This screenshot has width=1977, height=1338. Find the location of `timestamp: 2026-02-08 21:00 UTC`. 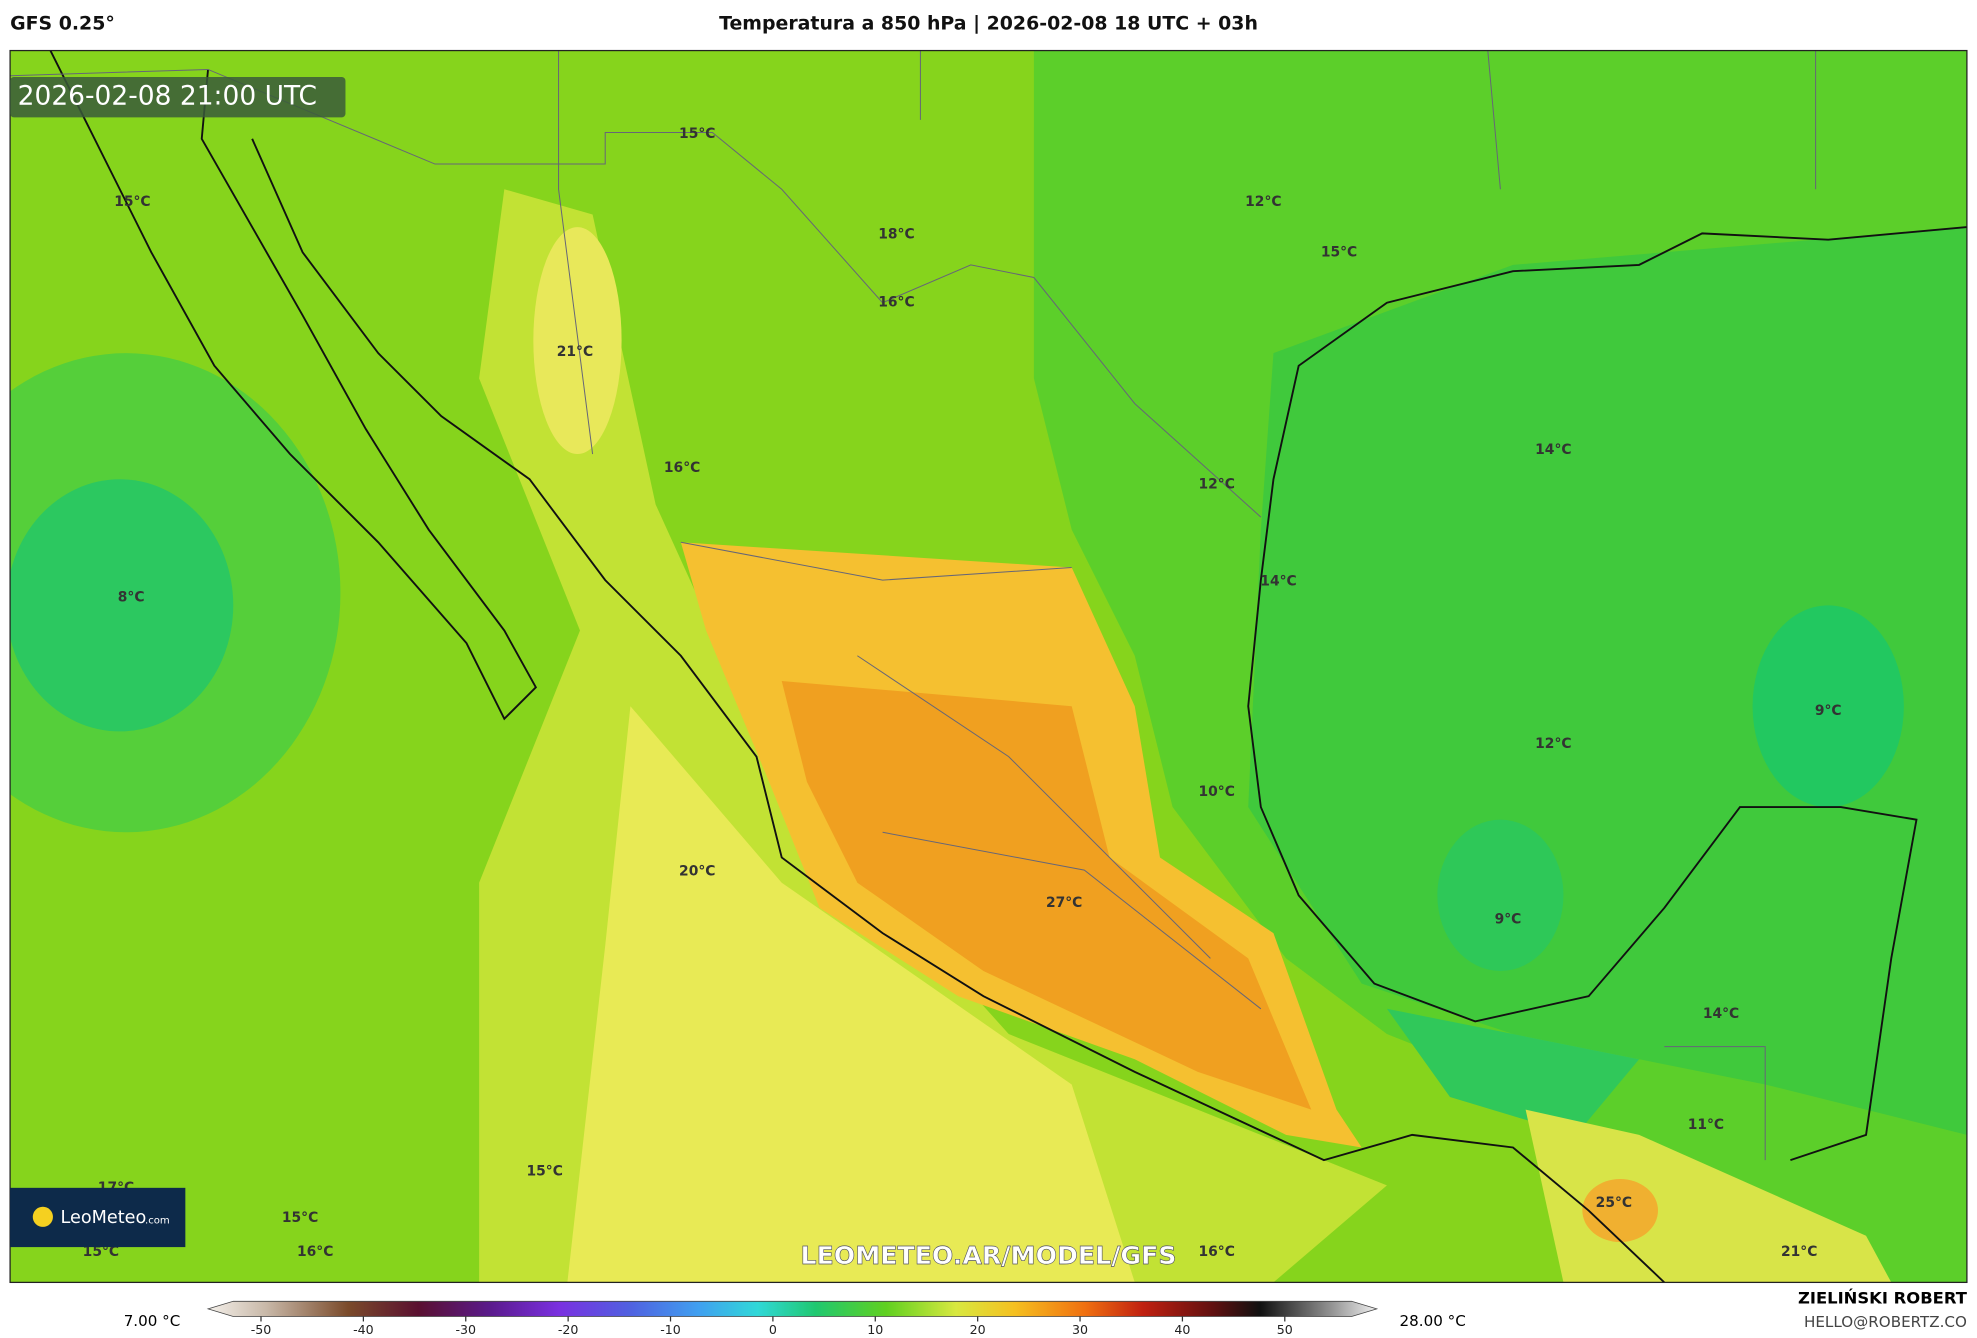

timestamp: 2026-02-08 21:00 UTC is located at coordinates (167, 96).